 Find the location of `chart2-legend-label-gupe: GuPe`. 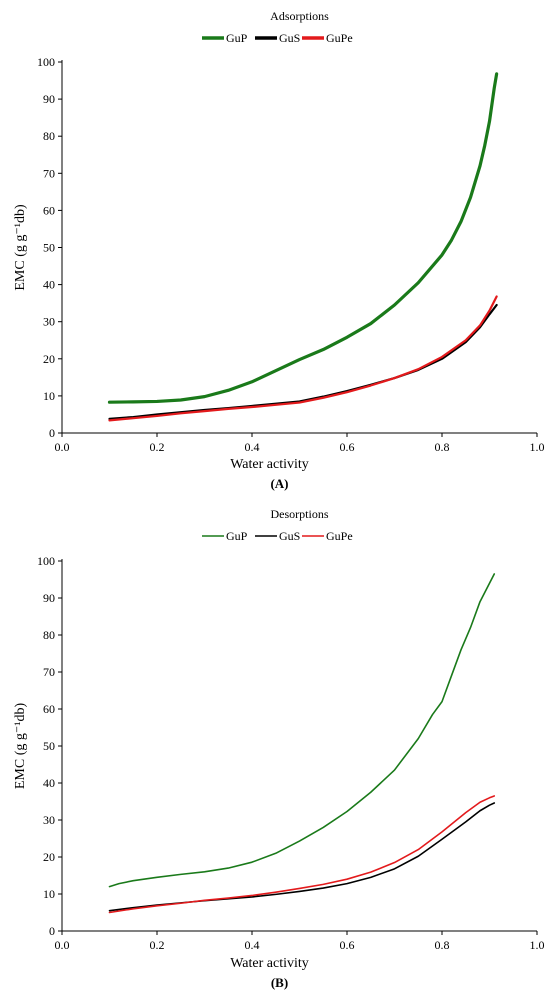

chart2-legend-label-gupe: GuPe is located at coordinates (339, 536).